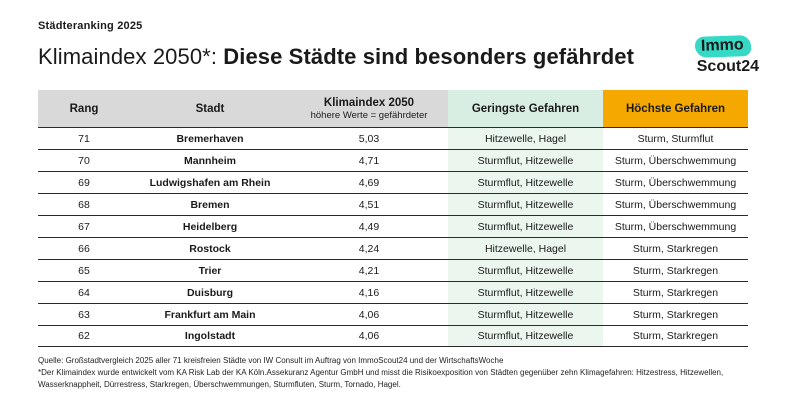 This screenshot has height=412, width=785. I want to click on cell-stadt: Trier, so click(210, 270).